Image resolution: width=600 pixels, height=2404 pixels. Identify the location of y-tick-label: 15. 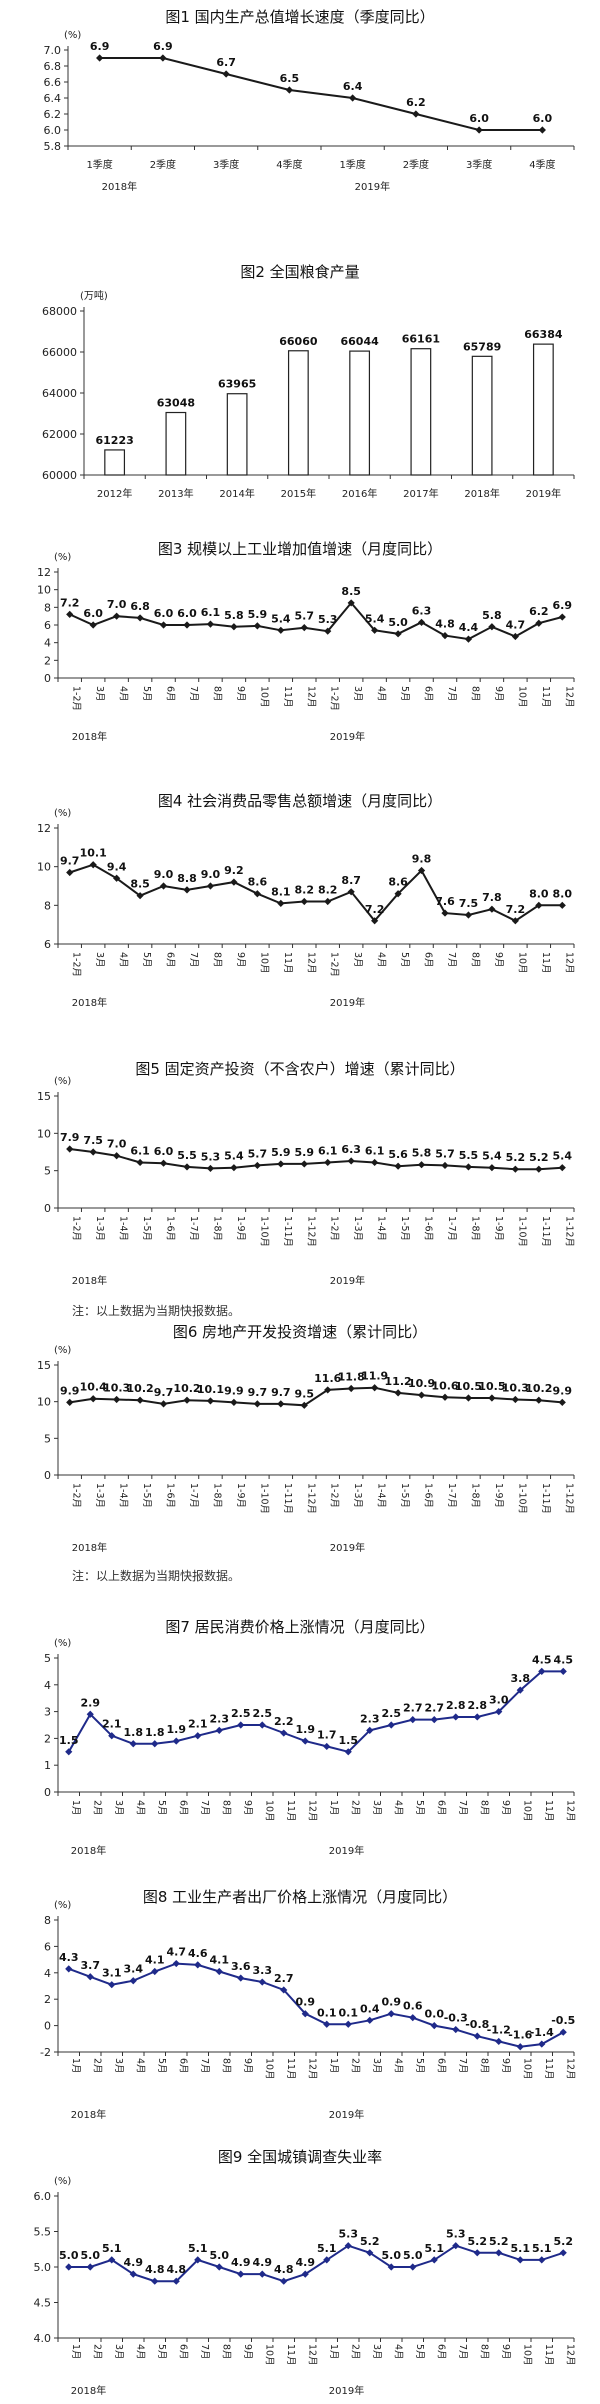
(44, 1365).